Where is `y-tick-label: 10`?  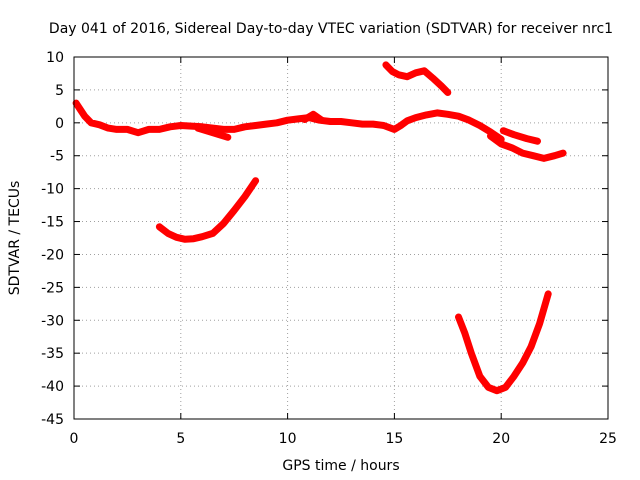 y-tick-label: 10 is located at coordinates (55, 58).